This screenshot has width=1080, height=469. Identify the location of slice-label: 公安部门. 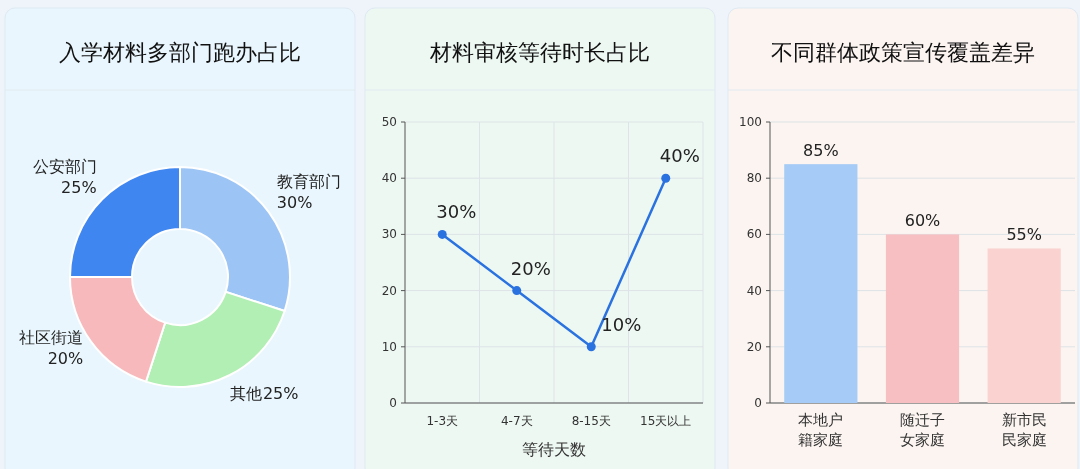
(64, 166).